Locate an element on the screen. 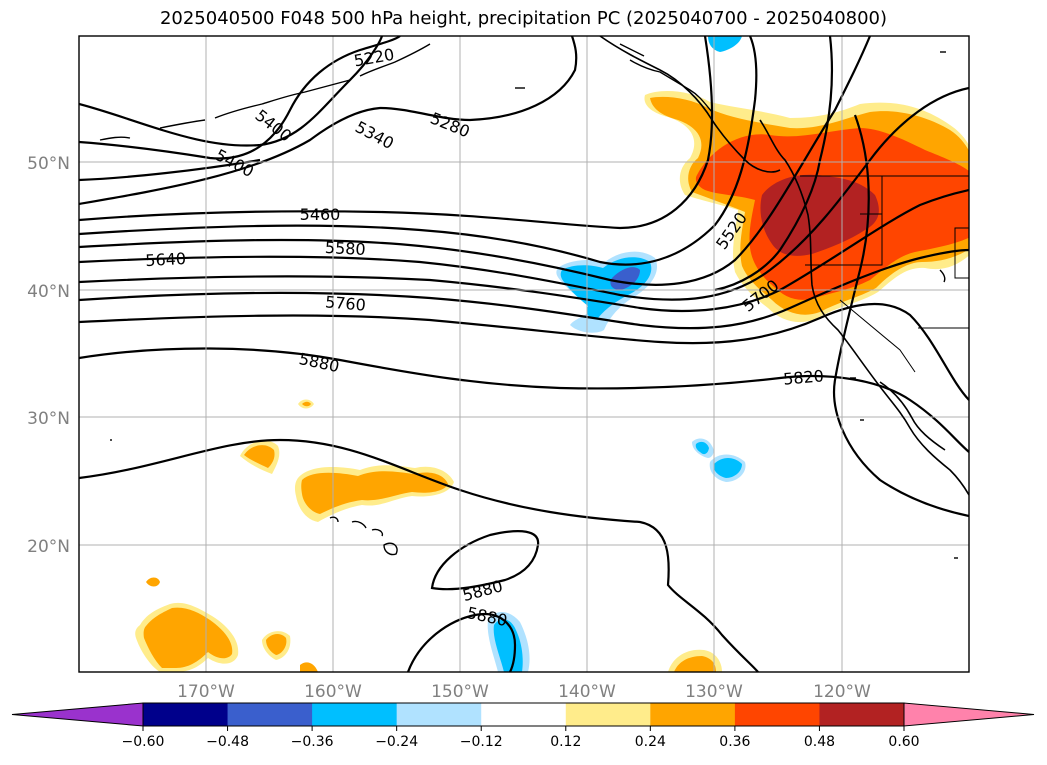 The image size is (1047, 765). borders is located at coordinates (884, 274).